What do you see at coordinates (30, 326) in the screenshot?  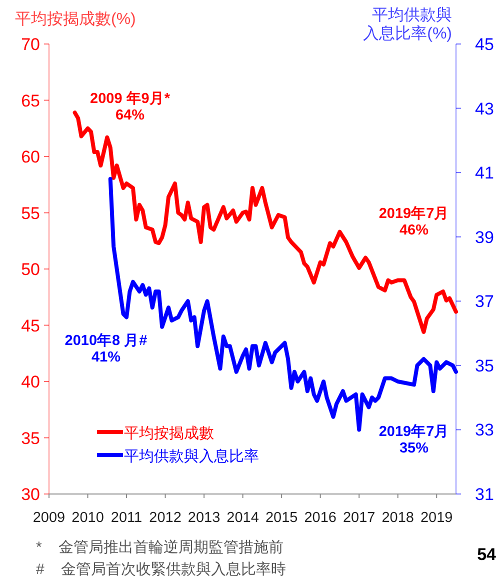 I see `y-tick-label: 45` at bounding box center [30, 326].